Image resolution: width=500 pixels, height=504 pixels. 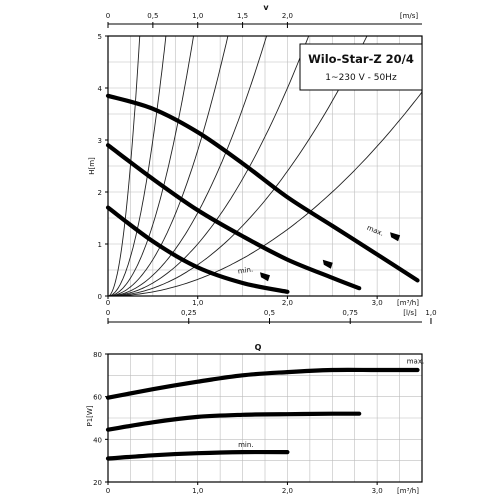 What do you see at coordinates (100, 141) in the screenshot?
I see `y-tick-label: 3` at bounding box center [100, 141].